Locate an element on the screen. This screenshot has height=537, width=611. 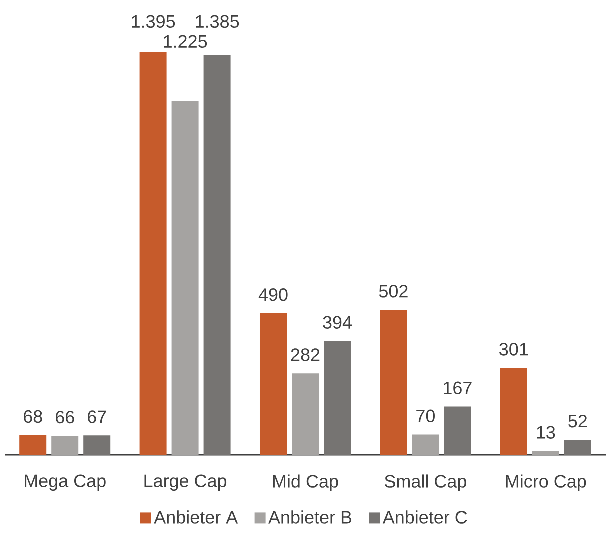
data-label: 68 is located at coordinates (33, 417).